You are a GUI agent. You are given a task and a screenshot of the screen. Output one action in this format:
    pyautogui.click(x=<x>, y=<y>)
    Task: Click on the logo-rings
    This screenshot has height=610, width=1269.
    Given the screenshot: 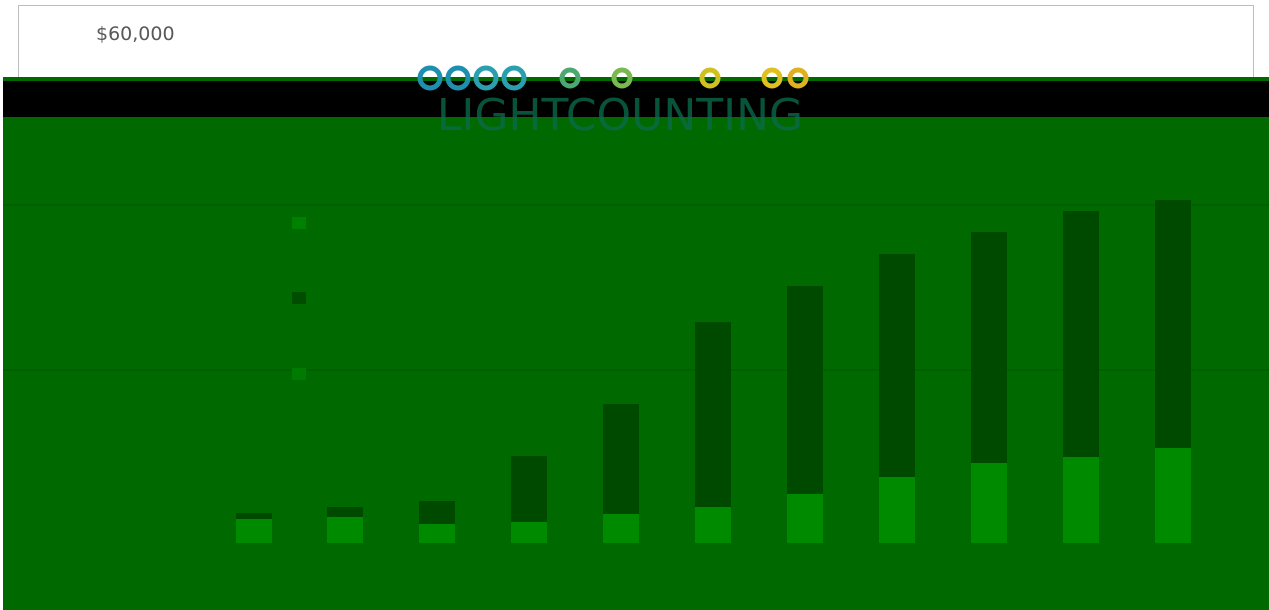 What is the action you would take?
    pyautogui.click(x=613, y=78)
    